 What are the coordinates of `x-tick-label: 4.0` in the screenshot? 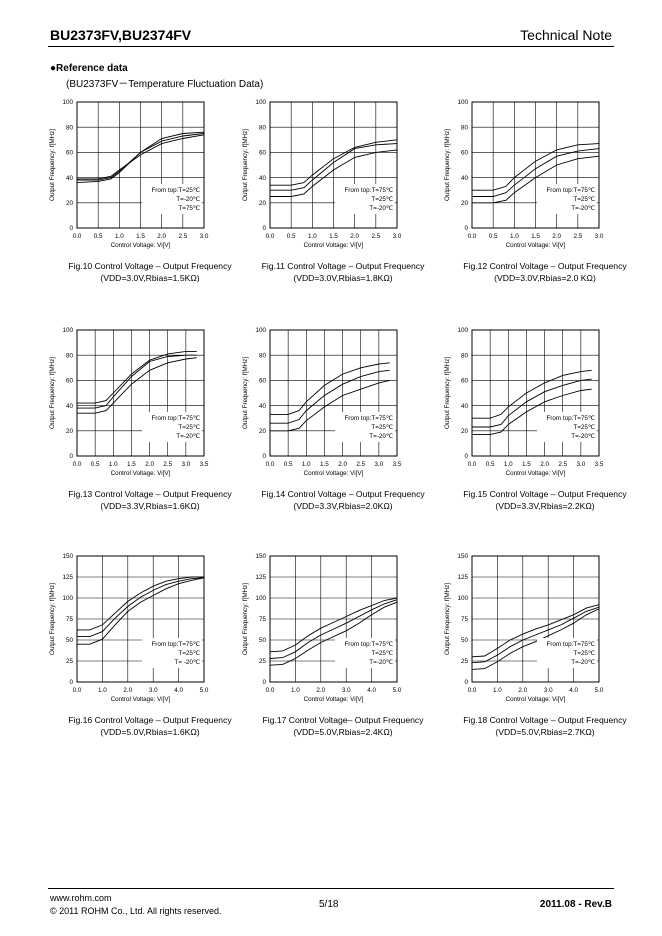 It's located at (178, 690).